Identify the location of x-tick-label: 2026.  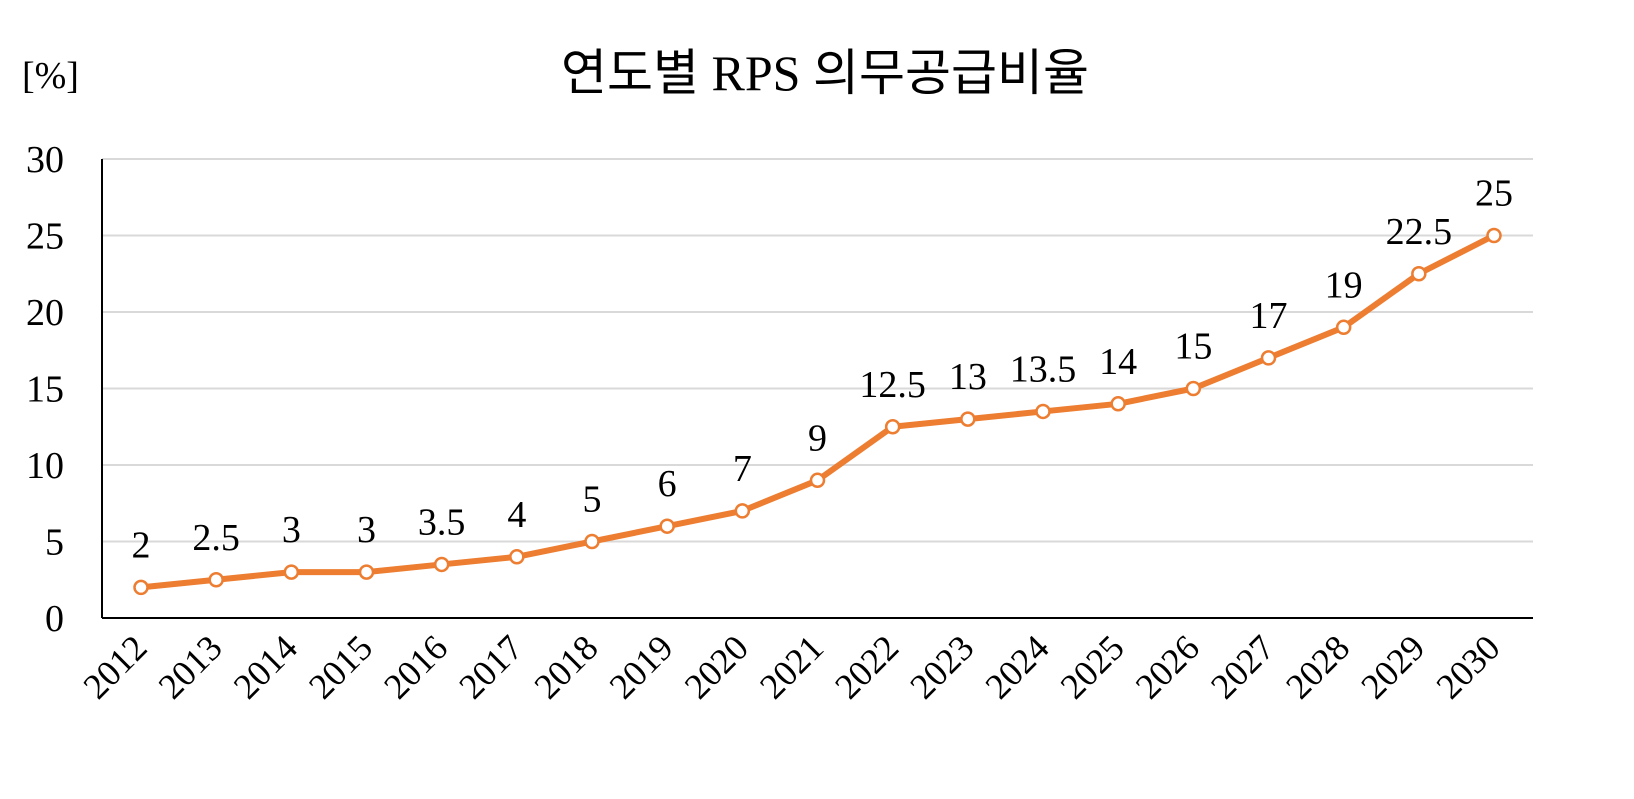
(1167, 666).